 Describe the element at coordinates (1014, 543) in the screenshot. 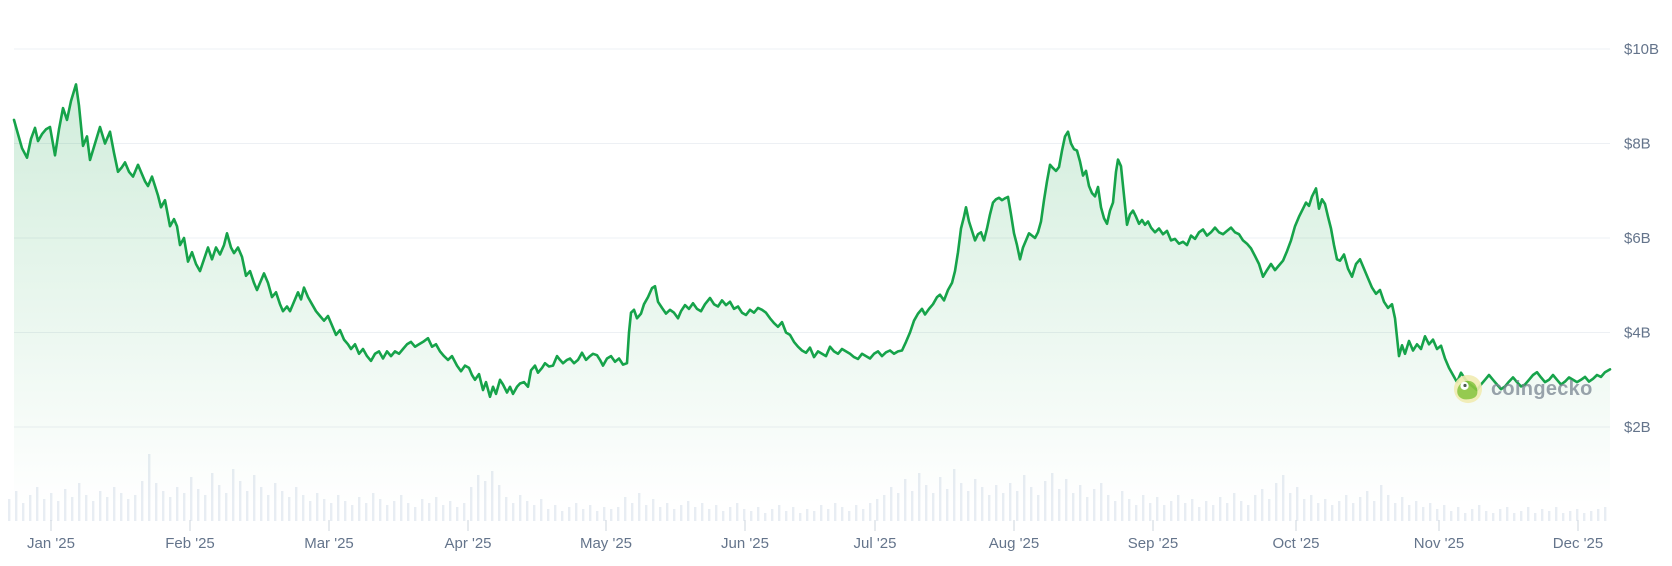

I see `x-axis-label: Aug '25` at that location.